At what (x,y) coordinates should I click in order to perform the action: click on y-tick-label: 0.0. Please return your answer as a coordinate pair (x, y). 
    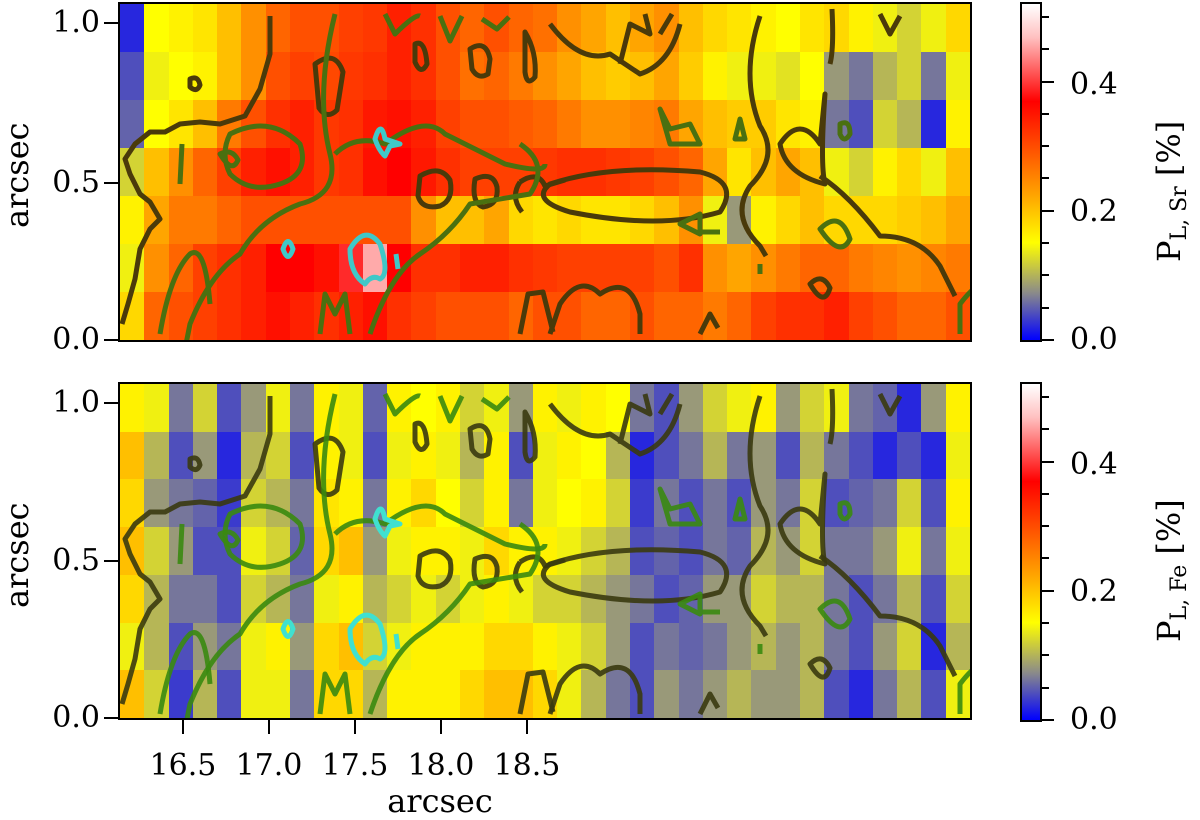
    Looking at the image, I should click on (76, 339).